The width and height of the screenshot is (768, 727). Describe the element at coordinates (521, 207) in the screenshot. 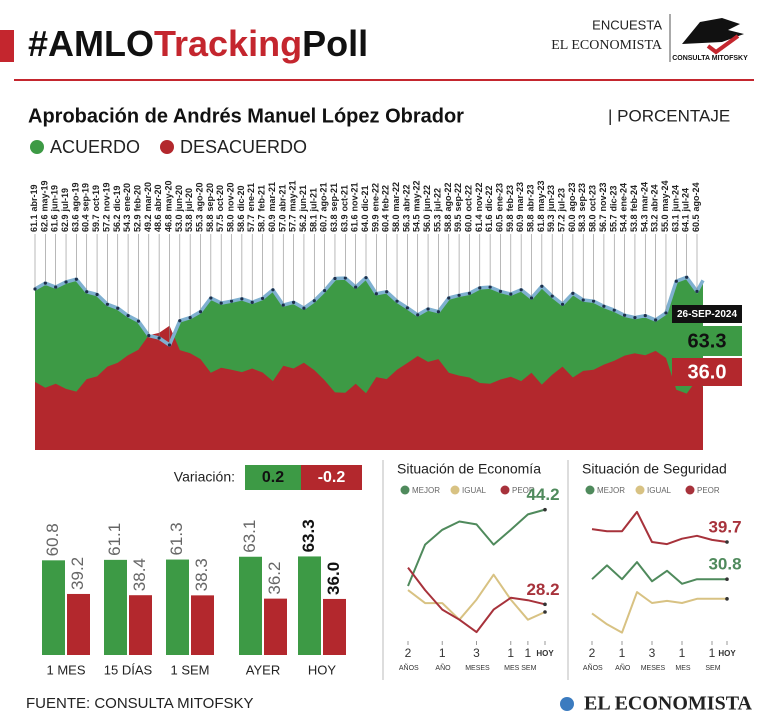

I see `month-label: 60.9 mar-23` at that location.